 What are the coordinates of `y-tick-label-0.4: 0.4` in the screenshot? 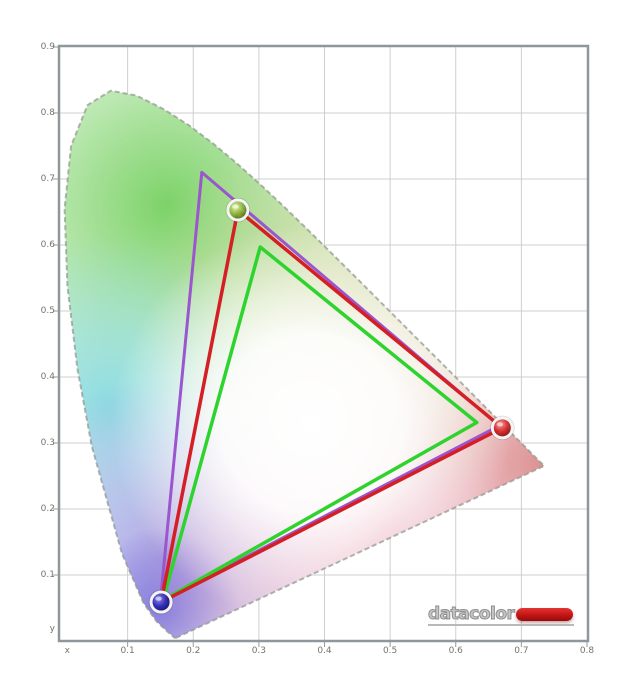 It's located at (47, 377).